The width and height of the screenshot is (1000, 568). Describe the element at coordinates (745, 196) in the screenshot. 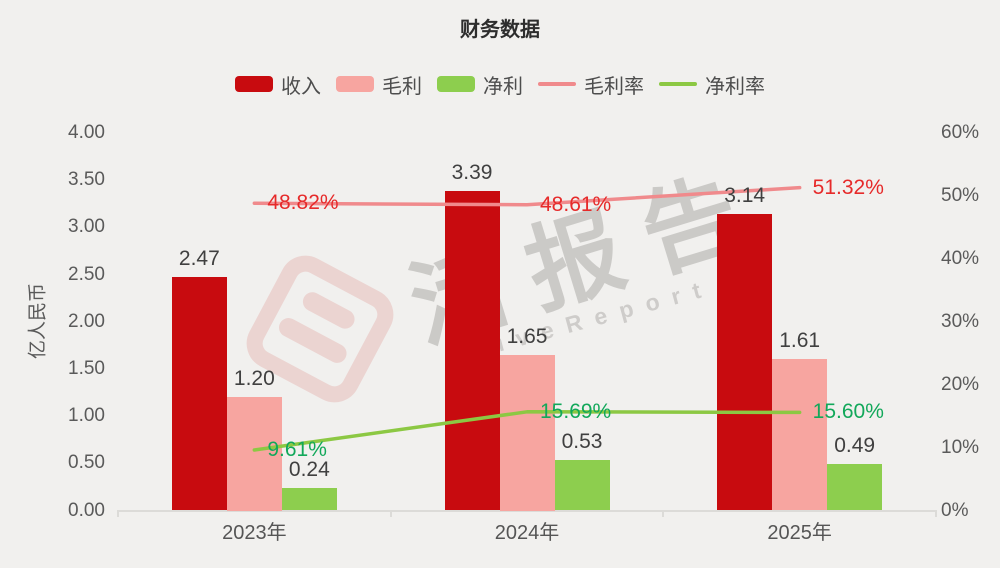

I see `bar-label-revenue-2025: 3.14` at that location.